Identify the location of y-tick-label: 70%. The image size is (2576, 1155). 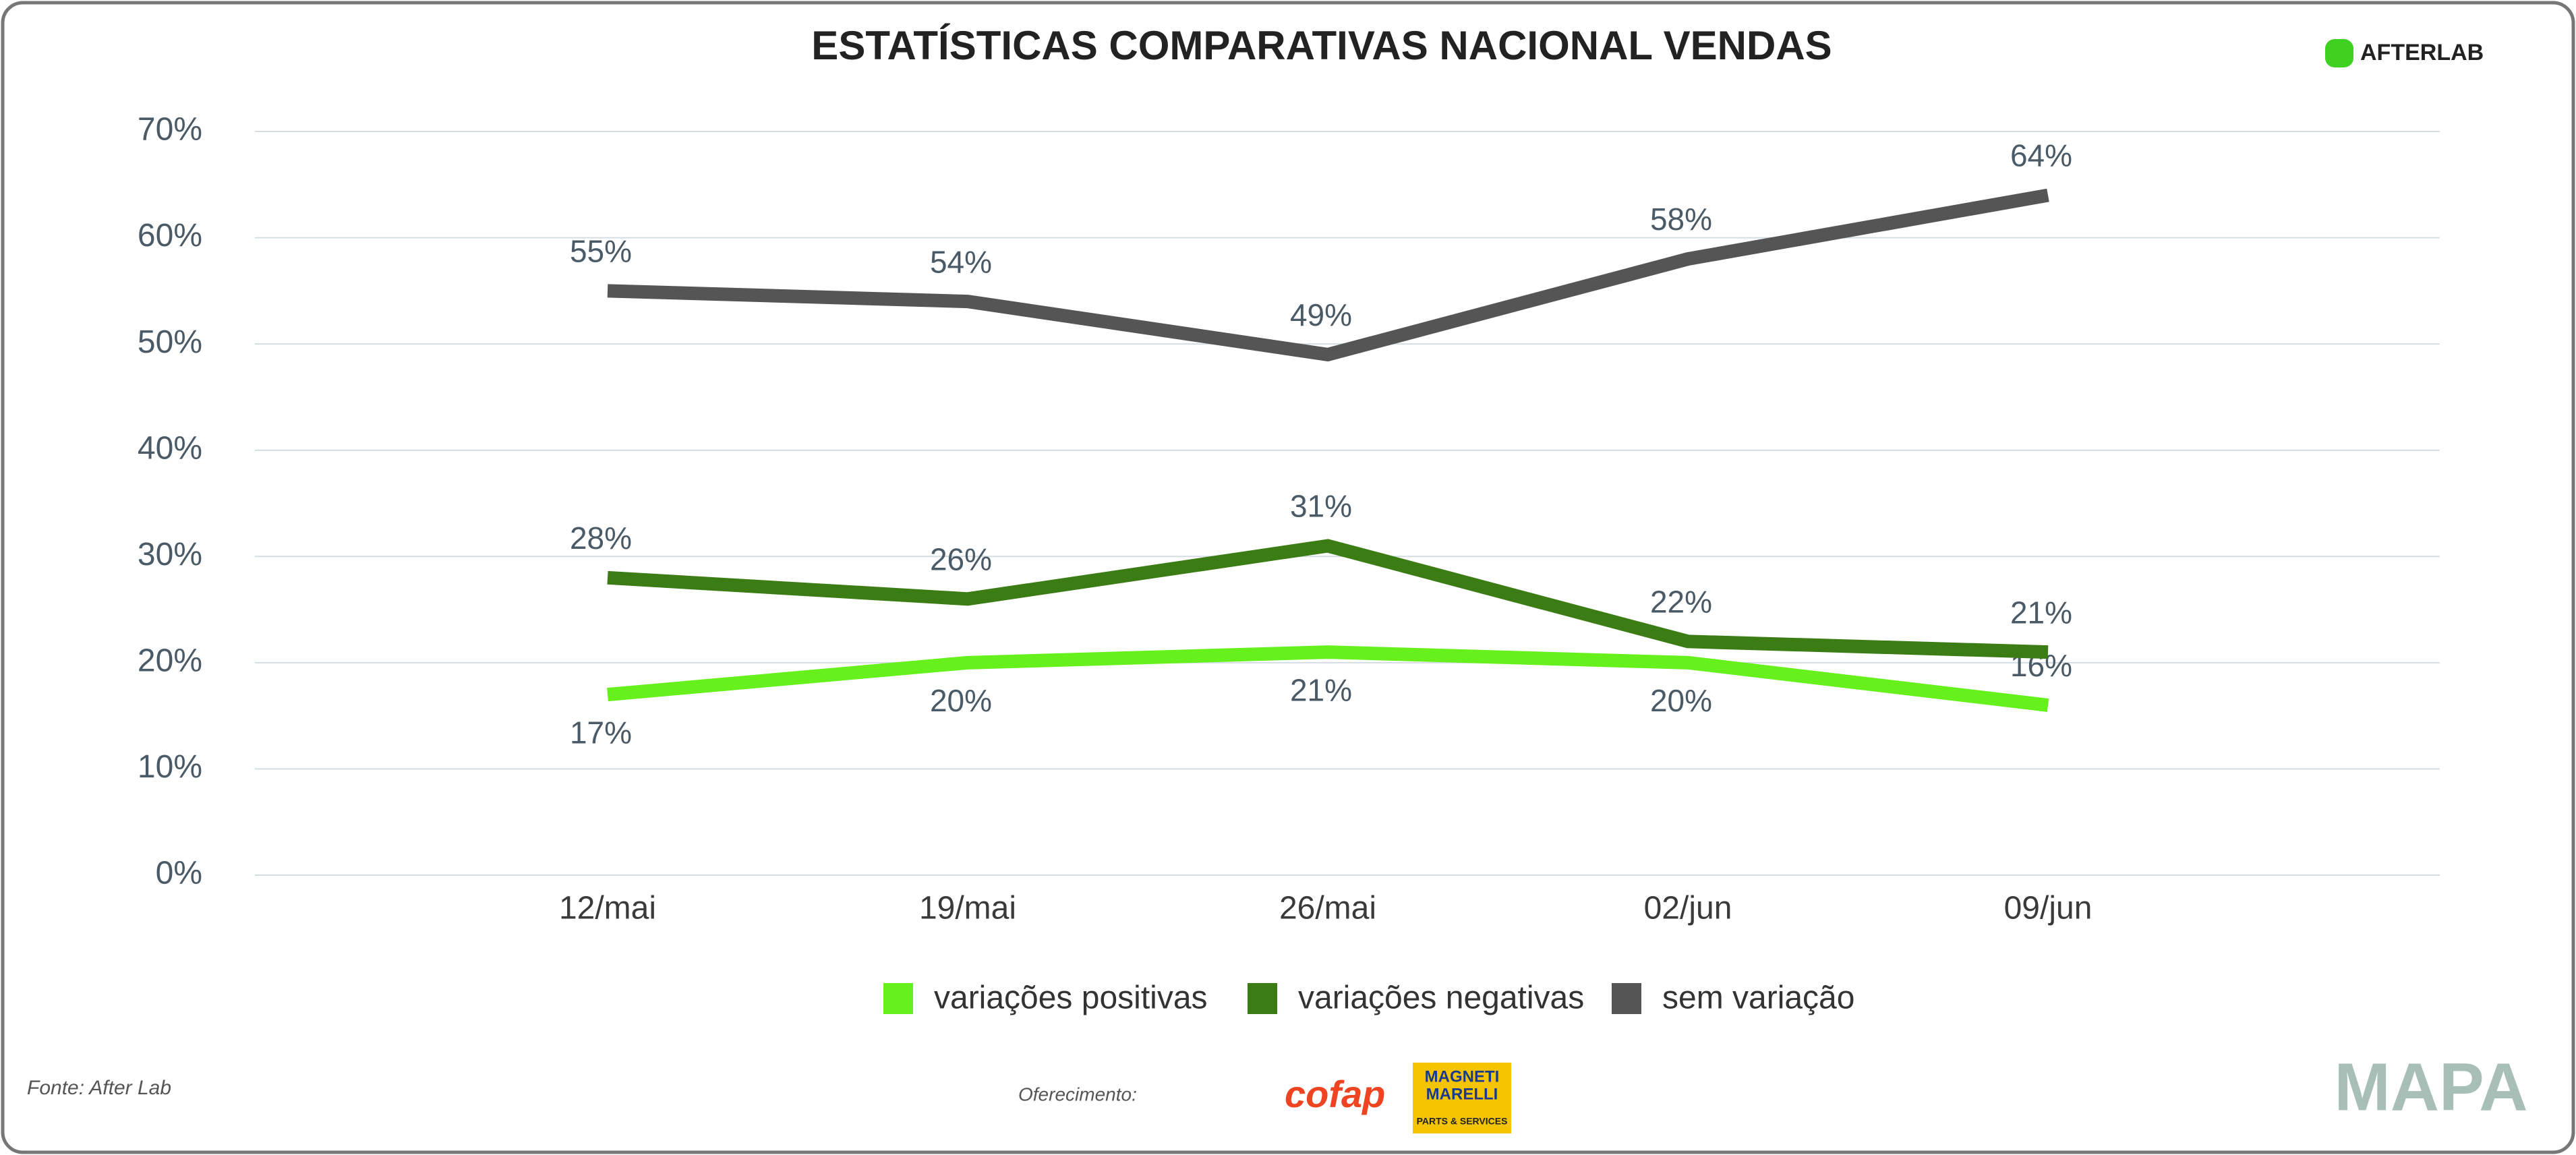
(170, 130).